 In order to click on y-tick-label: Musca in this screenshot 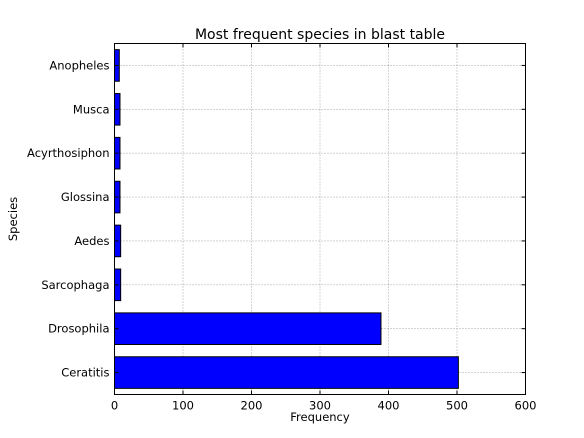, I will do `click(91, 109)`.